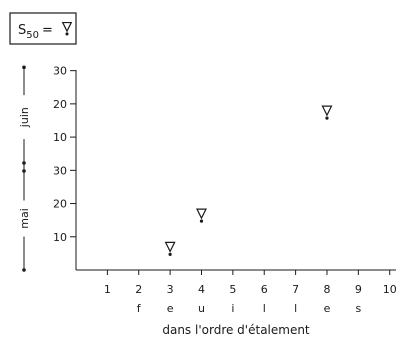 Image resolution: width=400 pixels, height=340 pixels. Describe the element at coordinates (47, 30) in the screenshot. I see `legend-equals: =` at that location.